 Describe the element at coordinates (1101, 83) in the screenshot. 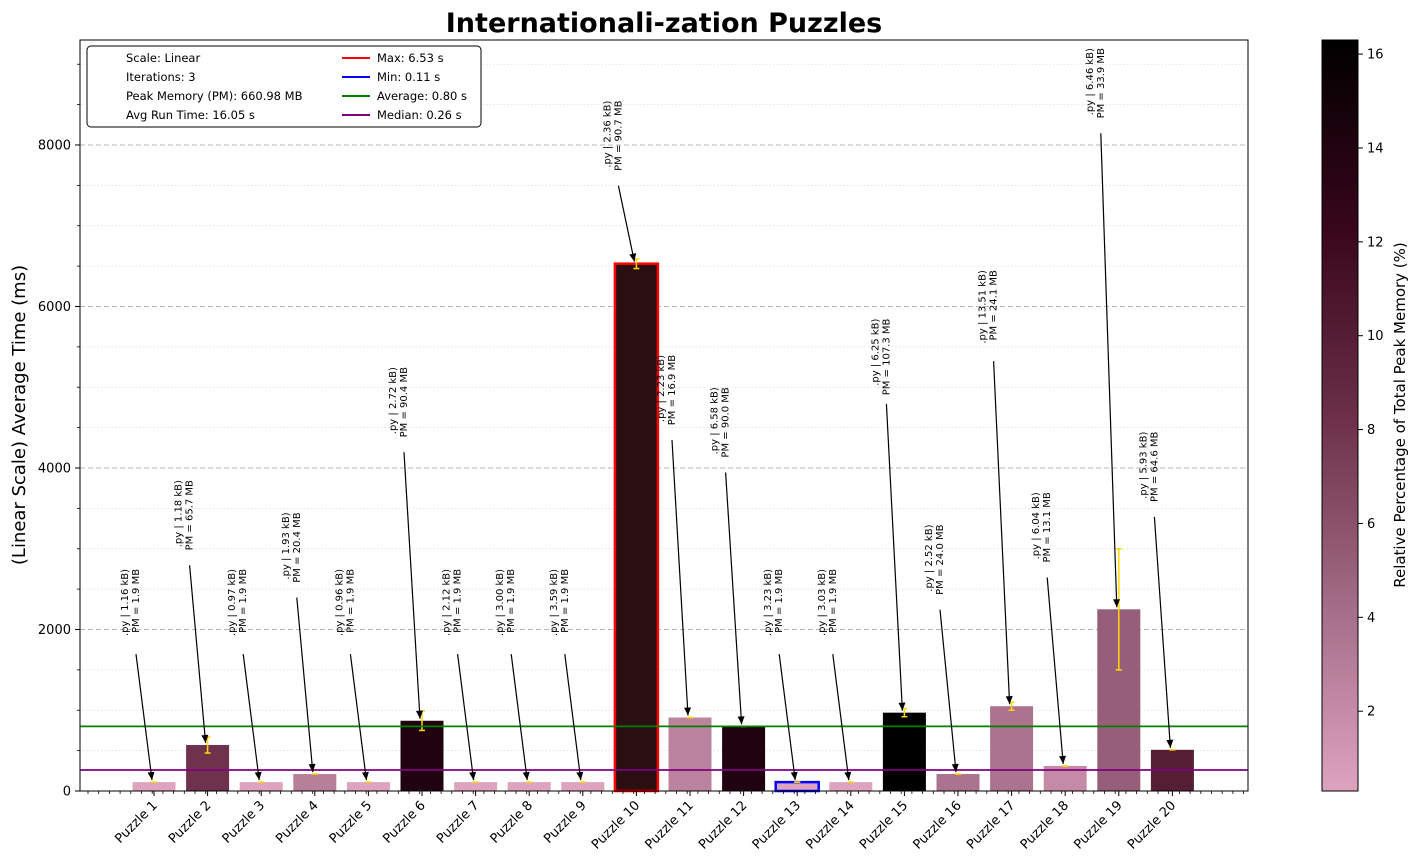

I see `annotation-line: PM = 33.9 MB` at that location.